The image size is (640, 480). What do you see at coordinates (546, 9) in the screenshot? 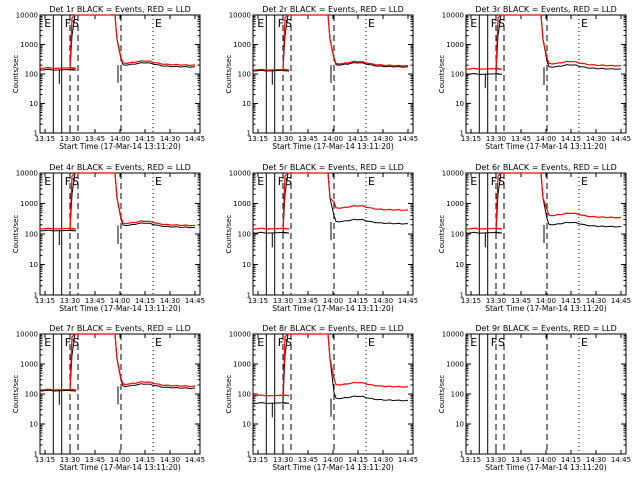
I see `panel-title: Det 3r BLACK = Events, RED = LLD` at bounding box center [546, 9].